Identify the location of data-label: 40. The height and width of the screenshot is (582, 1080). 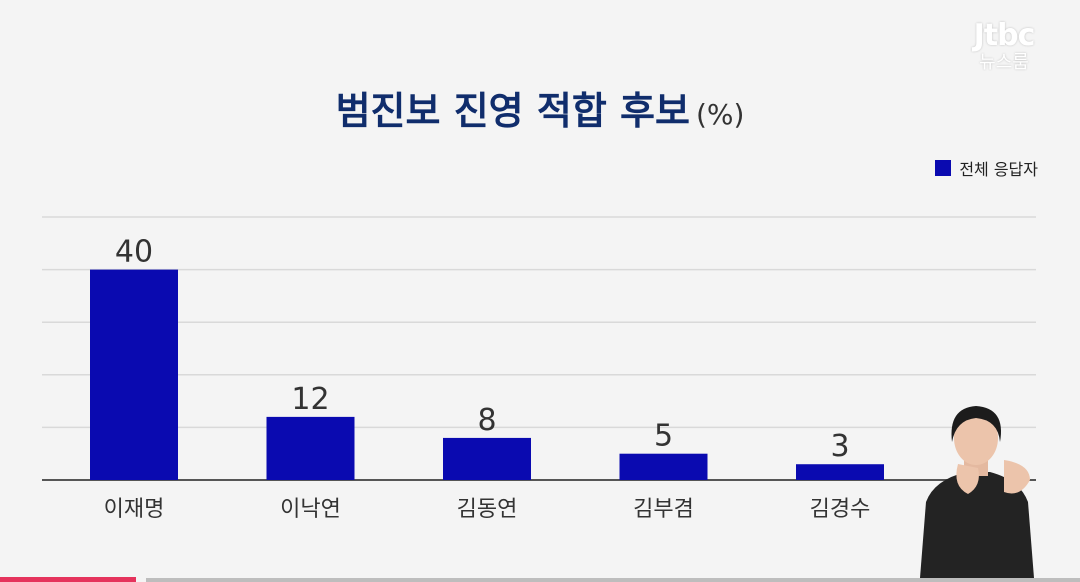
(134, 252).